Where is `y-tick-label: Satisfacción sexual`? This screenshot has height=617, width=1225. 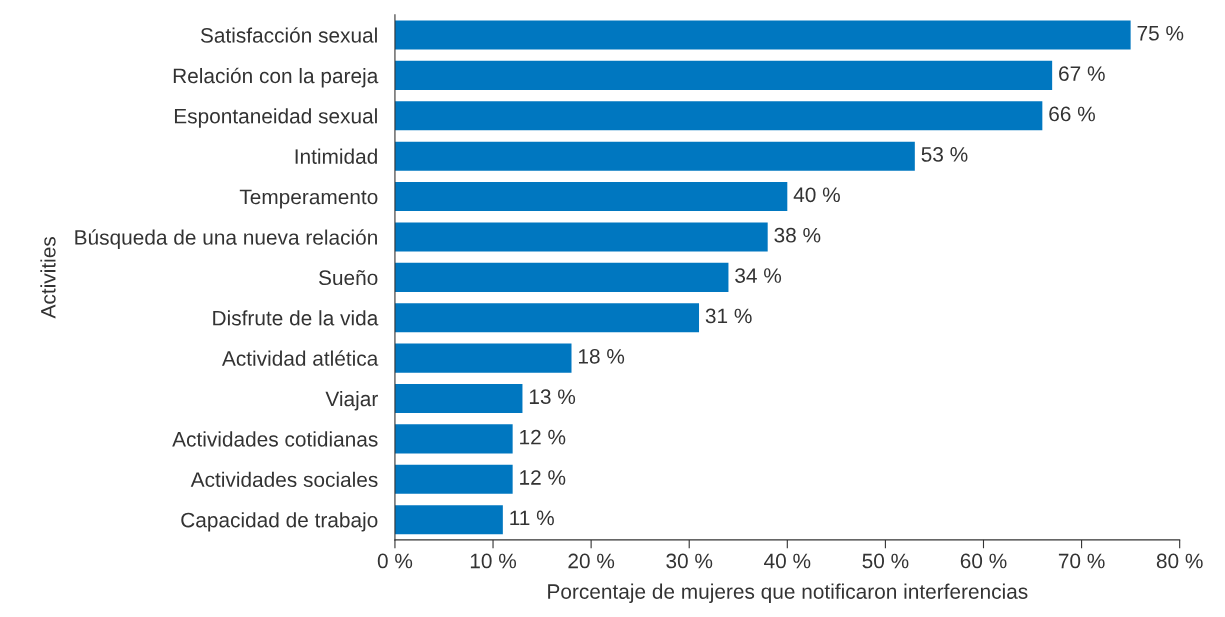
y-tick-label: Satisfacción sexual is located at coordinates (288, 35).